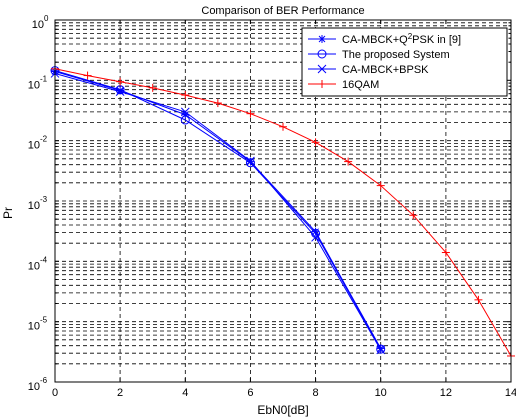 The image size is (516, 420). What do you see at coordinates (510, 393) in the screenshot?
I see `x-tick-label: 14` at bounding box center [510, 393].